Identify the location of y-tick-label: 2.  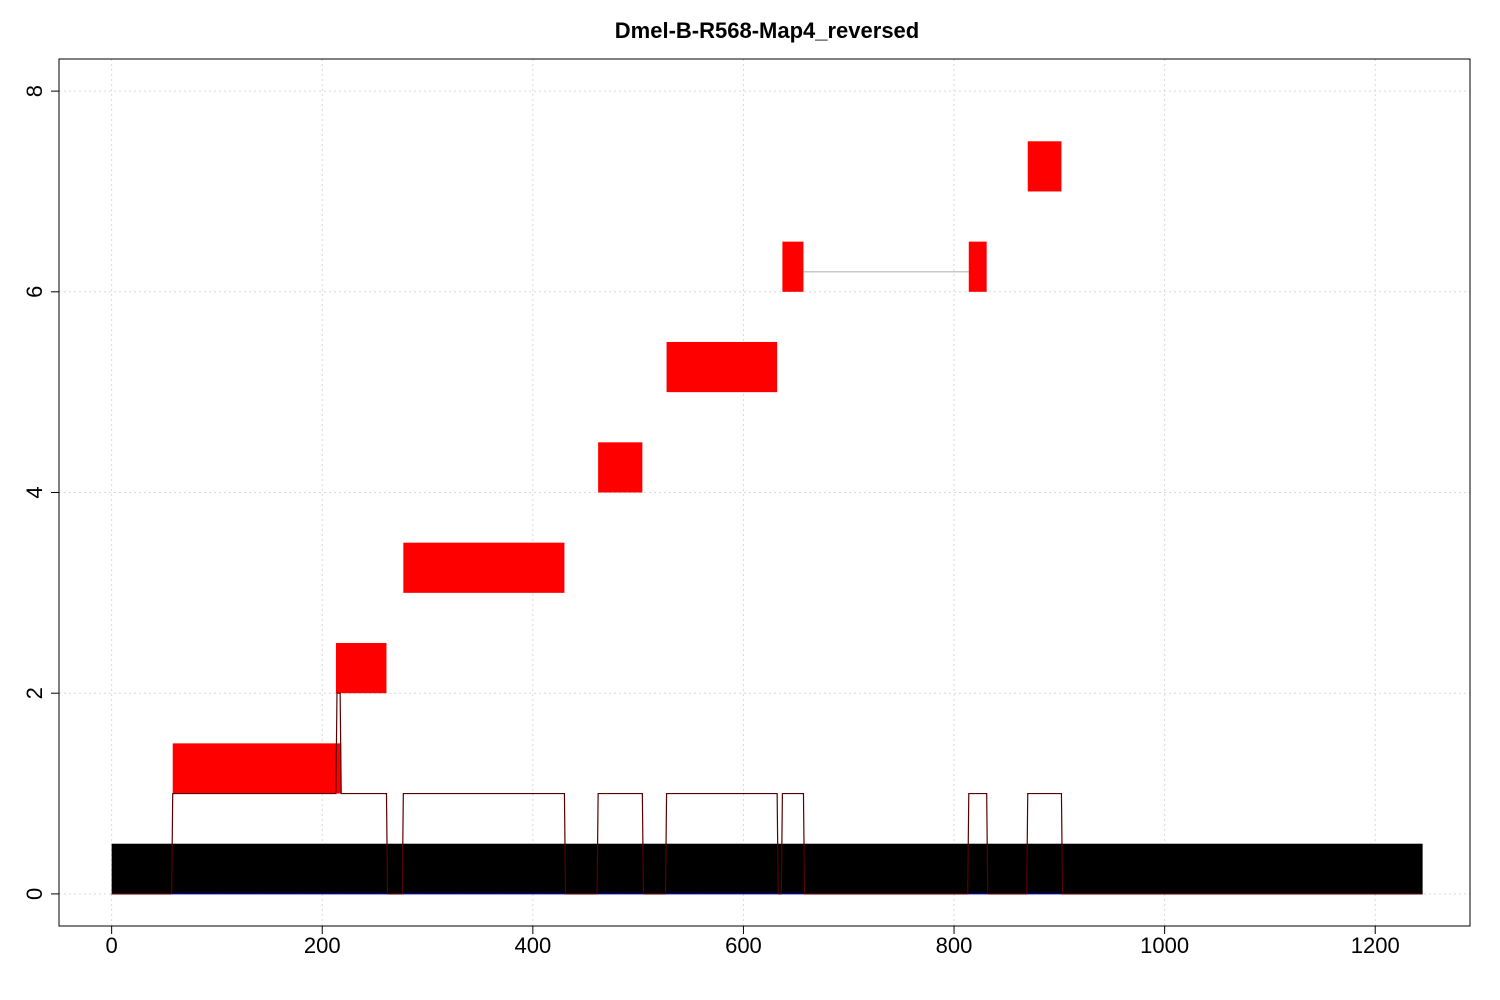
(34, 693).